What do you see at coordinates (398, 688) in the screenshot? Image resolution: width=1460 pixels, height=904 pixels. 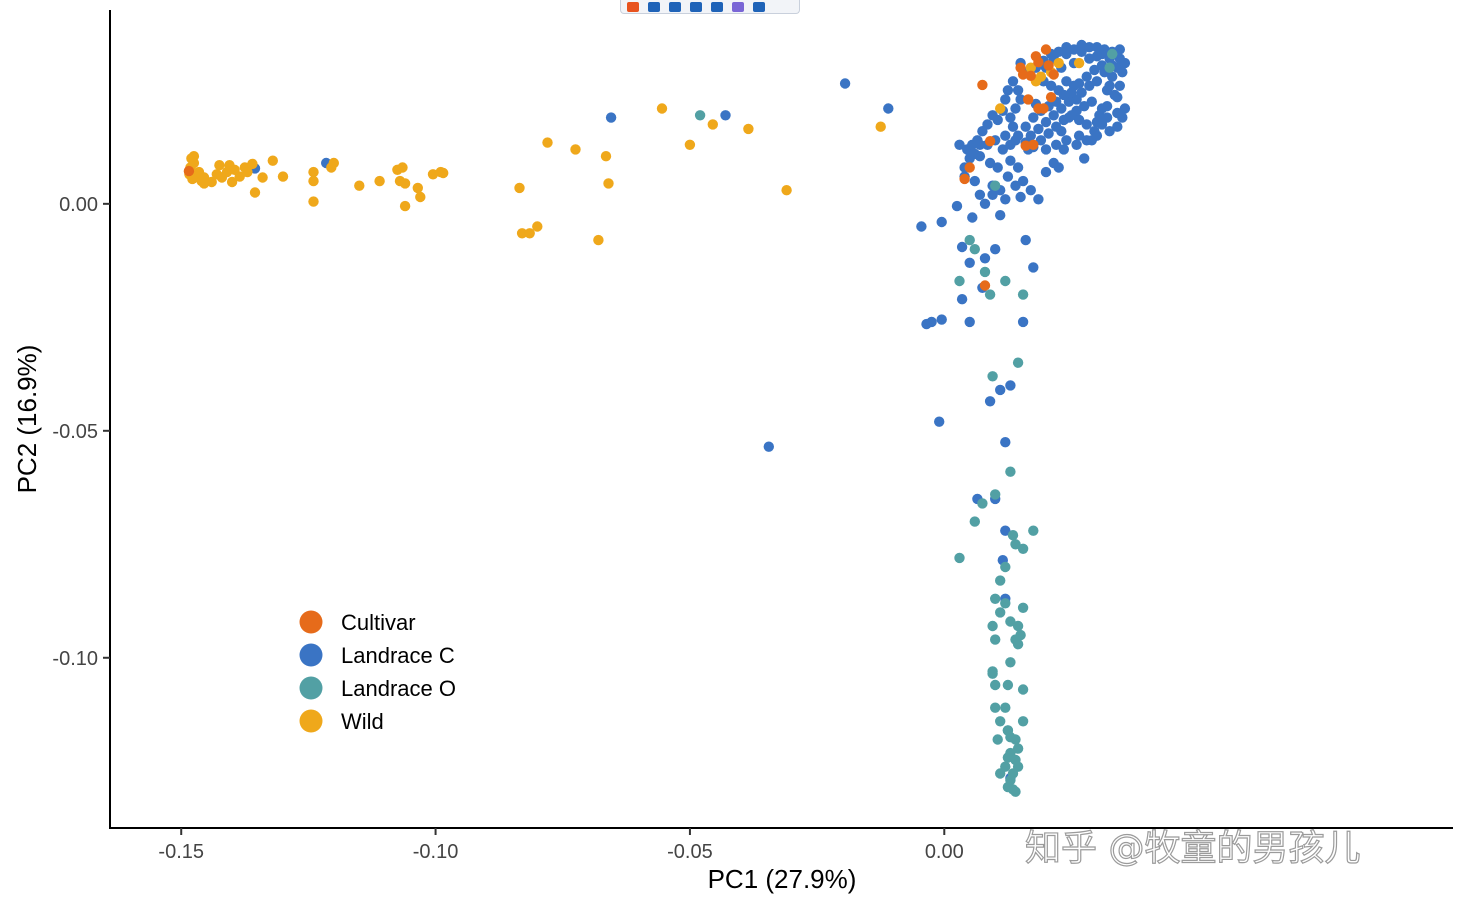 I see `legend-label-landrace-o: Landrace O` at bounding box center [398, 688].